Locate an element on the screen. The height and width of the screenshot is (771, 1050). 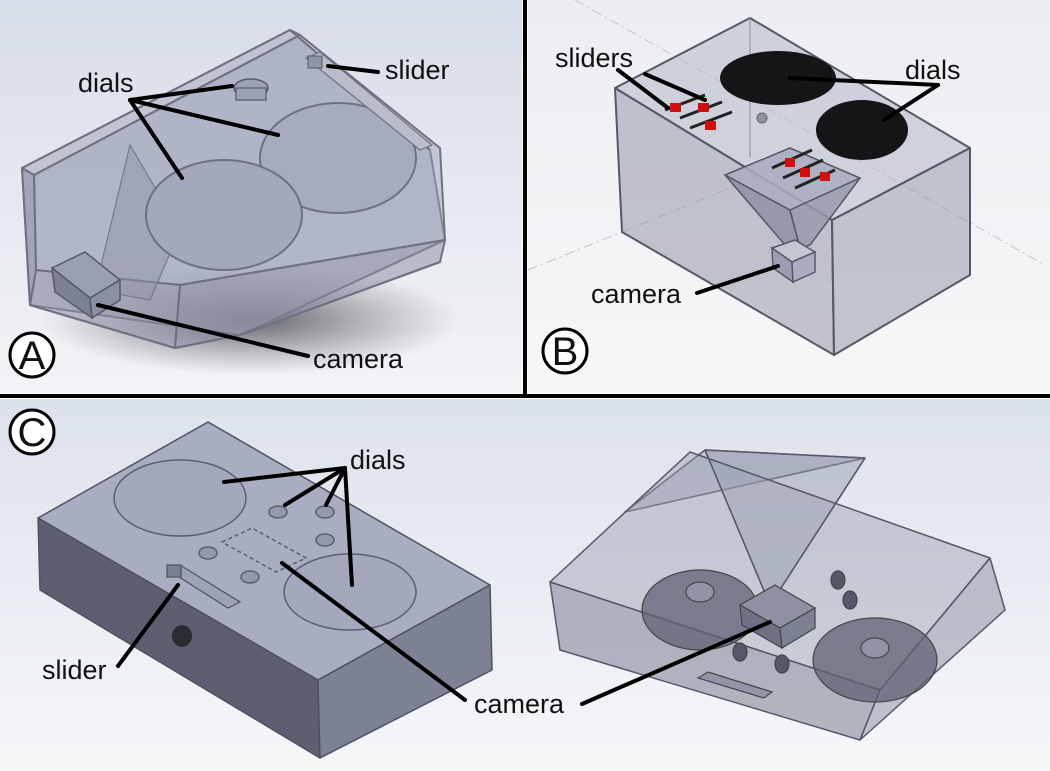
panel-b-glass-box is located at coordinates (792, 186).